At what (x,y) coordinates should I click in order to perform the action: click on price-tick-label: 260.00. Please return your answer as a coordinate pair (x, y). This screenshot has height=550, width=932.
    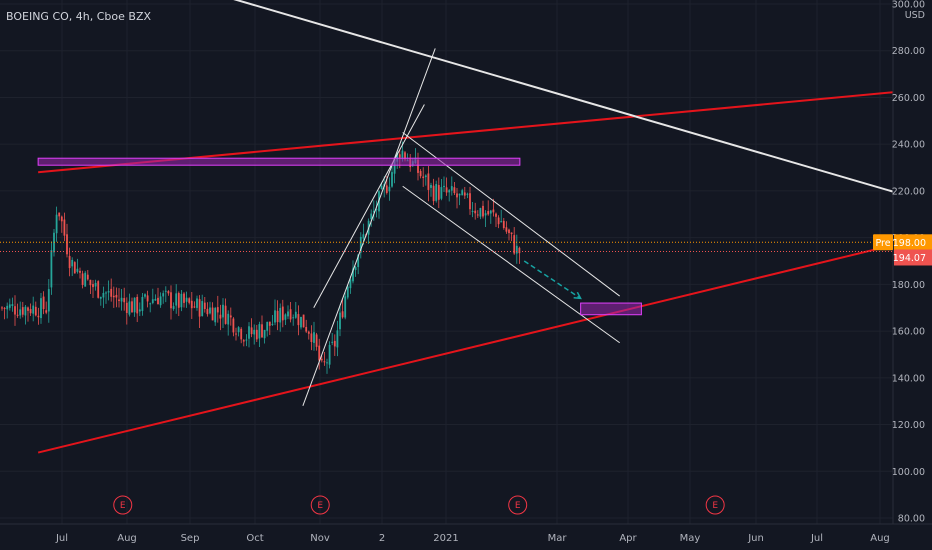
    Looking at the image, I should click on (908, 98).